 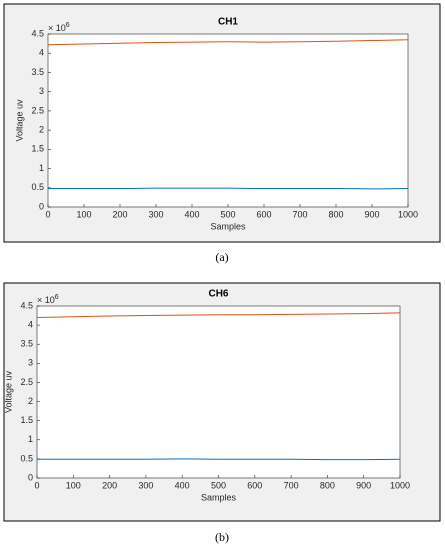 What do you see at coordinates (221, 257) in the screenshot?
I see `caption: (a)` at bounding box center [221, 257].